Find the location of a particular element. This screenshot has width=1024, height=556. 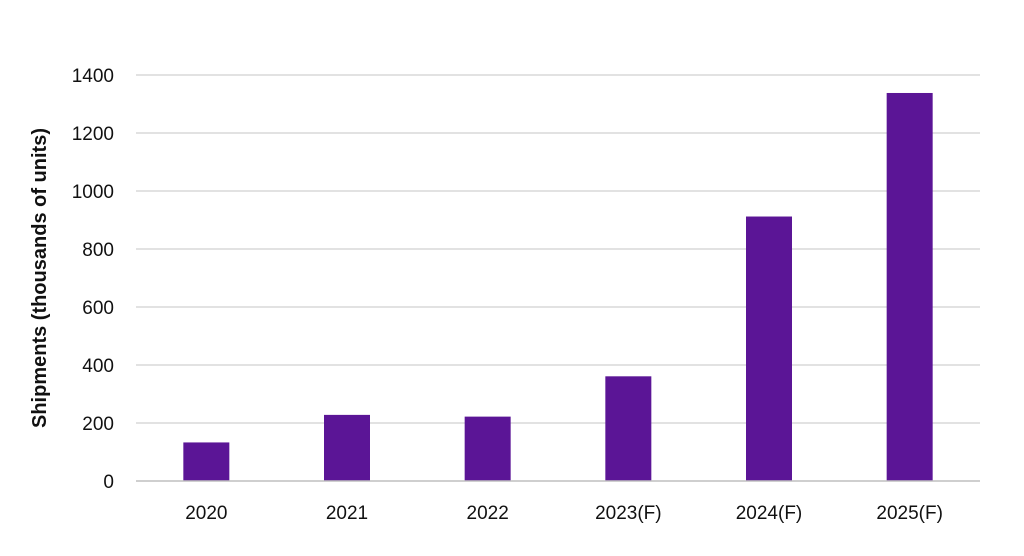

bar-2021 is located at coordinates (347, 447).